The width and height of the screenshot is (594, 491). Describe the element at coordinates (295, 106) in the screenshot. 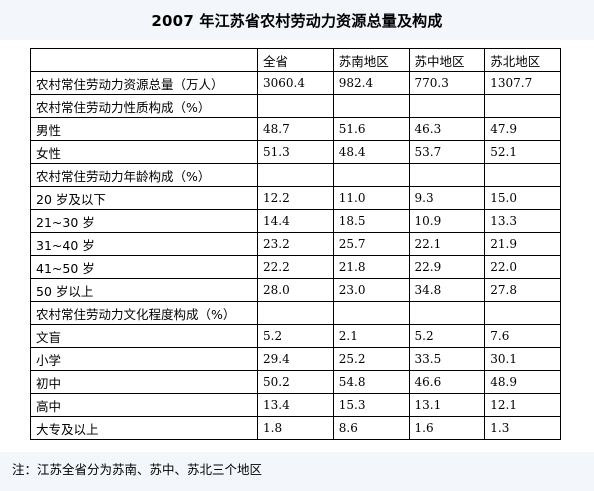

I see `table-row: 农村常住劳动力性质构成（%）` at that location.